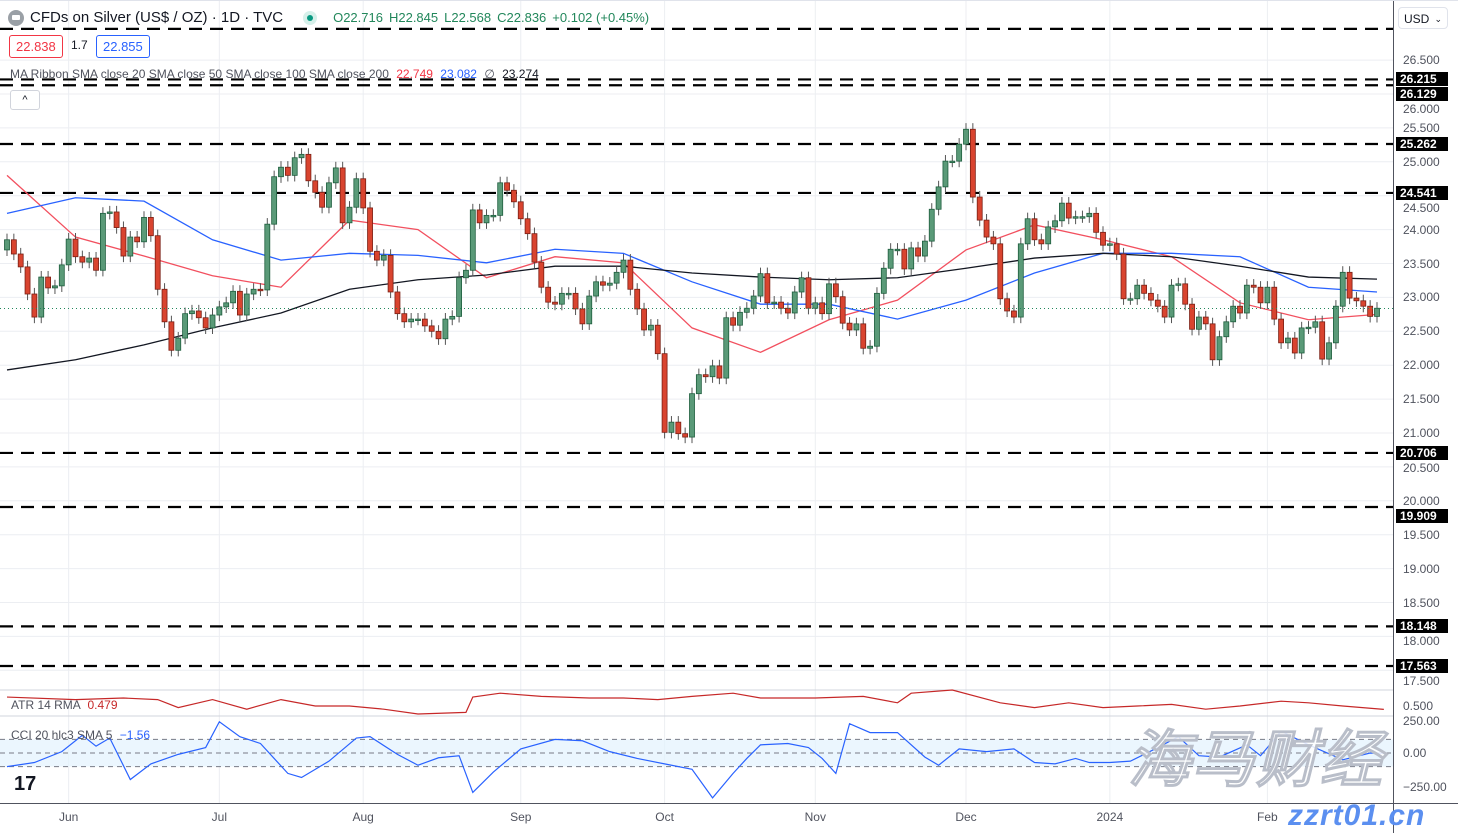 Image resolution: width=1458 pixels, height=833 pixels. I want to click on currency-select: USD ⌄, so click(1423, 18).